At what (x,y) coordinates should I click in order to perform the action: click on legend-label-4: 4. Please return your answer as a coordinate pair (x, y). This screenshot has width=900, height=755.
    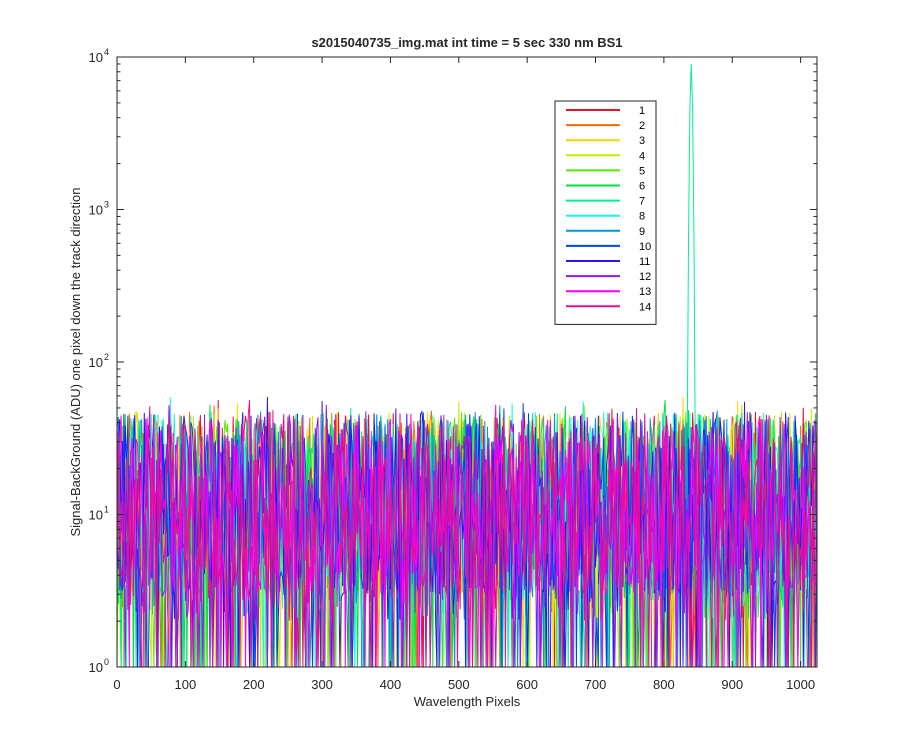
    Looking at the image, I should click on (642, 156).